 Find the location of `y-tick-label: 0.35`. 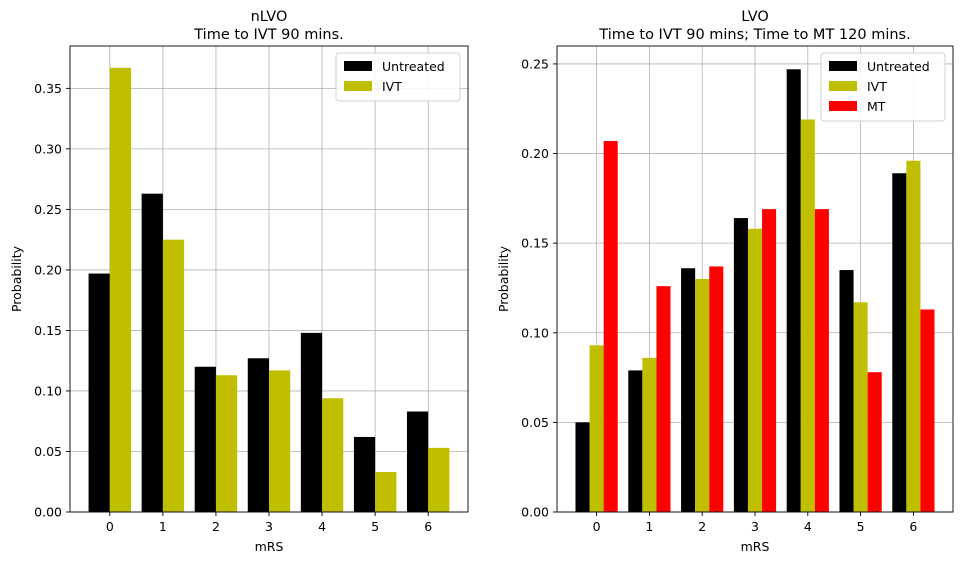

y-tick-label: 0.35 is located at coordinates (48, 88).